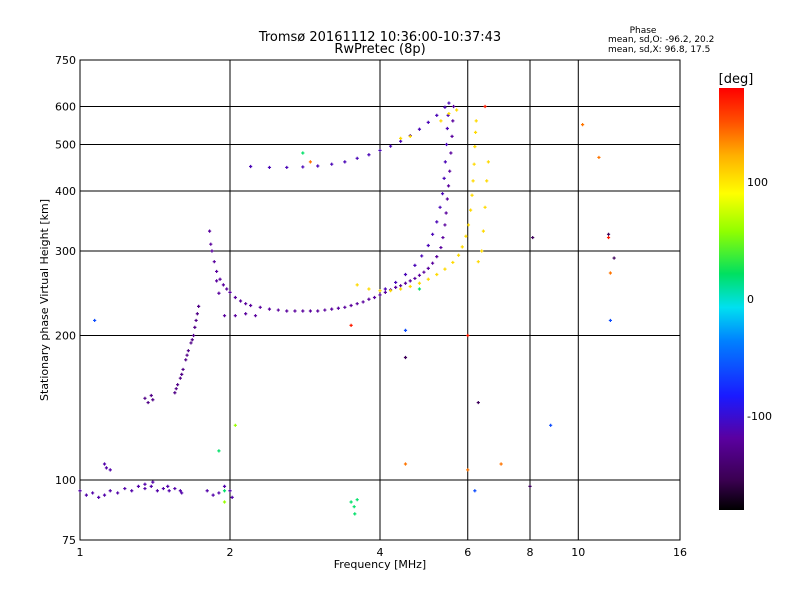 The image size is (800, 600). What do you see at coordinates (661, 40) in the screenshot?
I see `stats-line-o: mean, sd,O: -96.2, 20.2` at bounding box center [661, 40].